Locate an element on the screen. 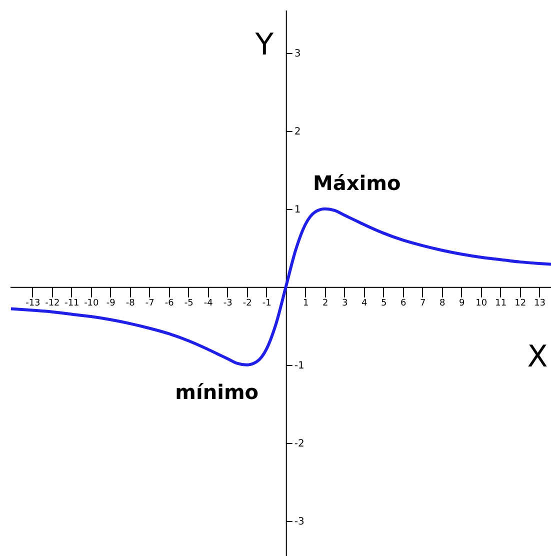  x-tick-label: -9 is located at coordinates (111, 303).